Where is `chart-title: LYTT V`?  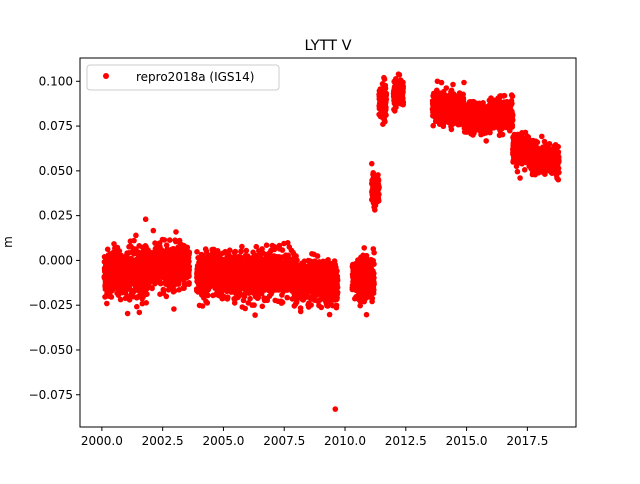
chart-title: LYTT V is located at coordinates (328, 46).